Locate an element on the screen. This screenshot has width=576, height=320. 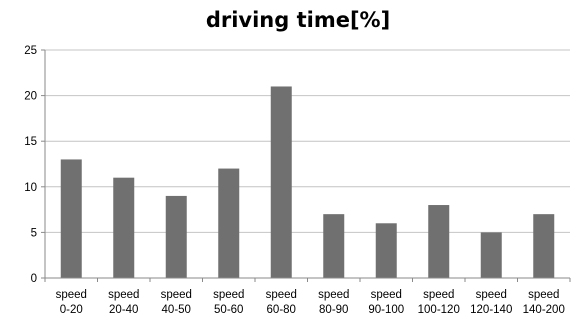
y-tick-label: 25 is located at coordinates (30, 51).